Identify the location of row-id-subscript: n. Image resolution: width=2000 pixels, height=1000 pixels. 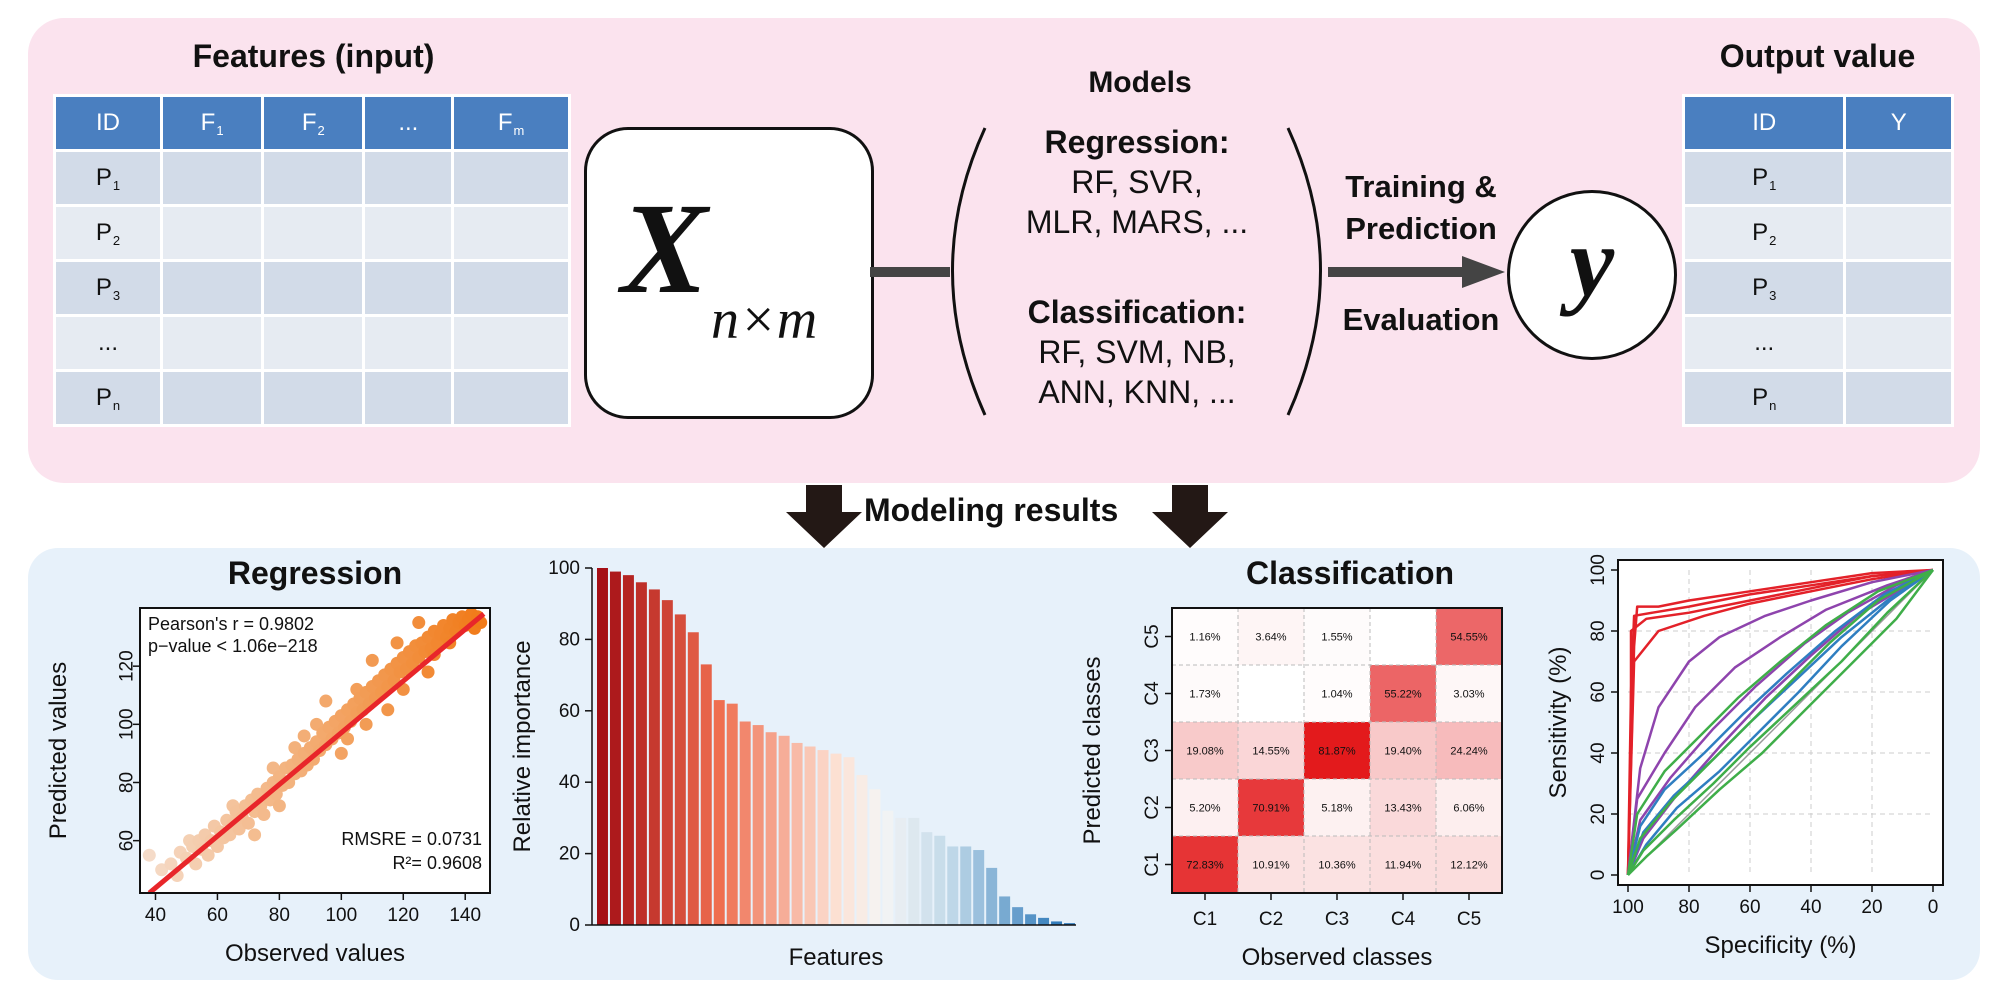
(1773, 405).